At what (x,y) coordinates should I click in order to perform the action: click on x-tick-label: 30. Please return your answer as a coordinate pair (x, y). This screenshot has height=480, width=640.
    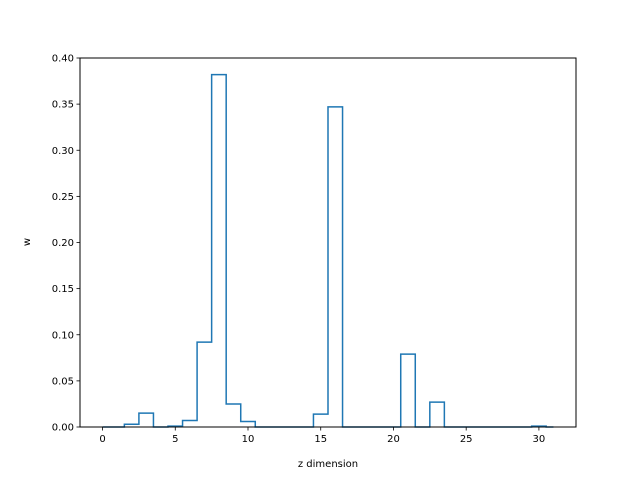
    Looking at the image, I should click on (539, 439).